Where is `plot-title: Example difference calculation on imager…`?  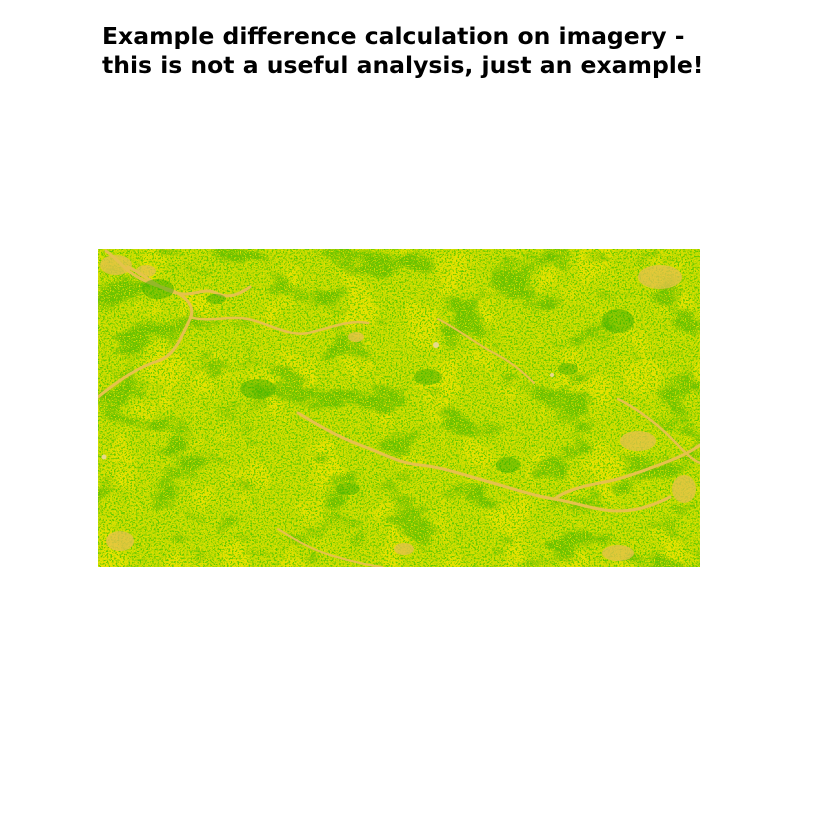
plot-title: Example difference calculation on imager… is located at coordinates (402, 51).